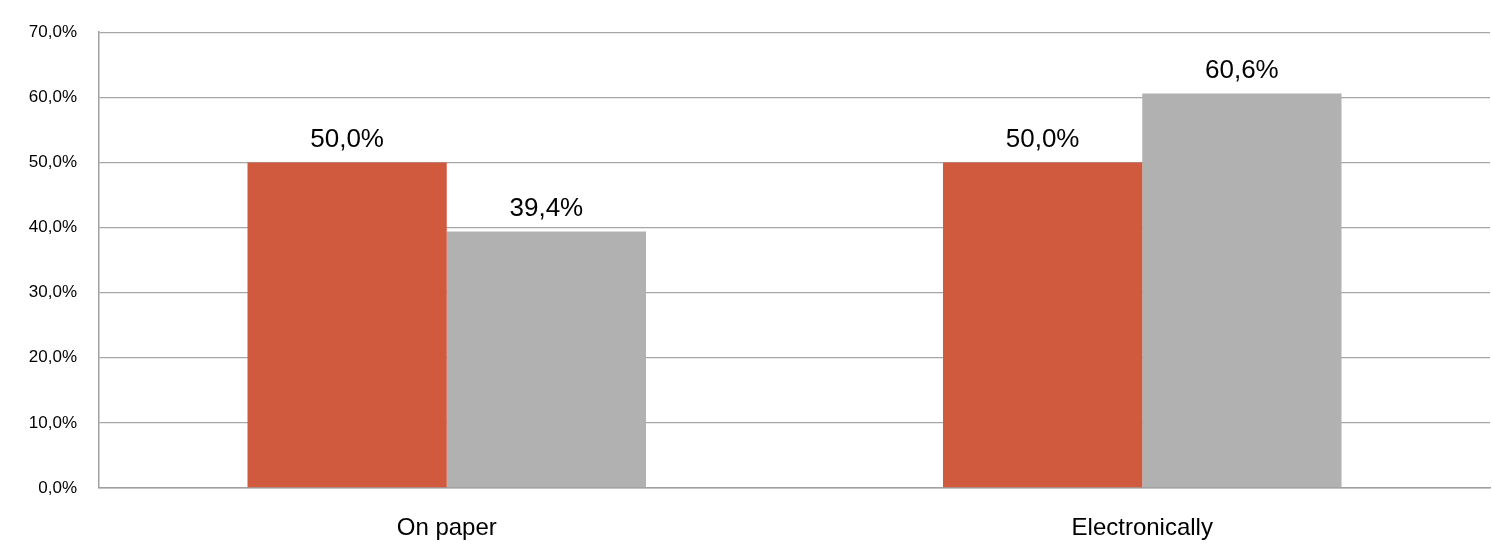 Image resolution: width=1492 pixels, height=560 pixels. What do you see at coordinates (1142, 527) in the screenshot?
I see `x-tick-label: Electronically` at bounding box center [1142, 527].